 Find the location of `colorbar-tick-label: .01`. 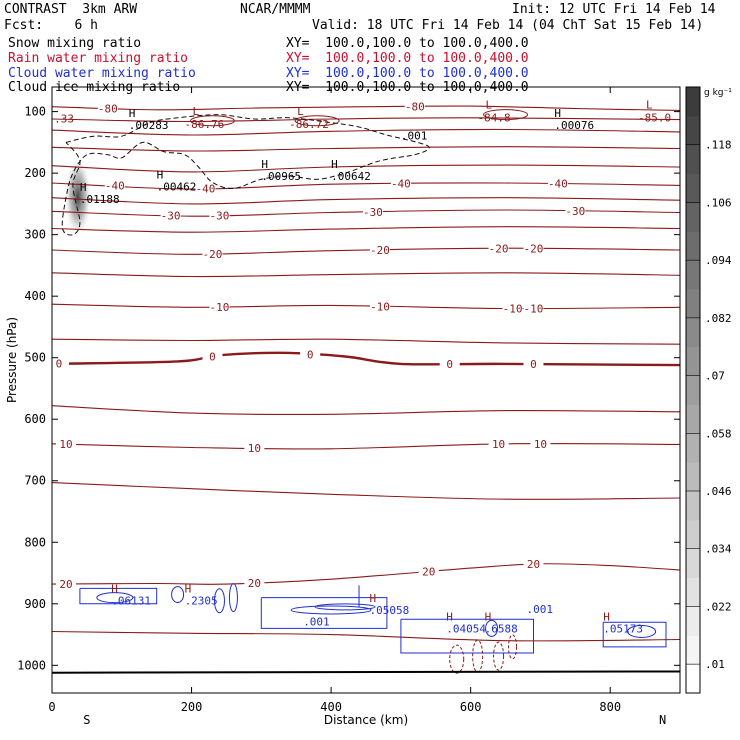

colorbar-tick-label: .01 is located at coordinates (715, 664).